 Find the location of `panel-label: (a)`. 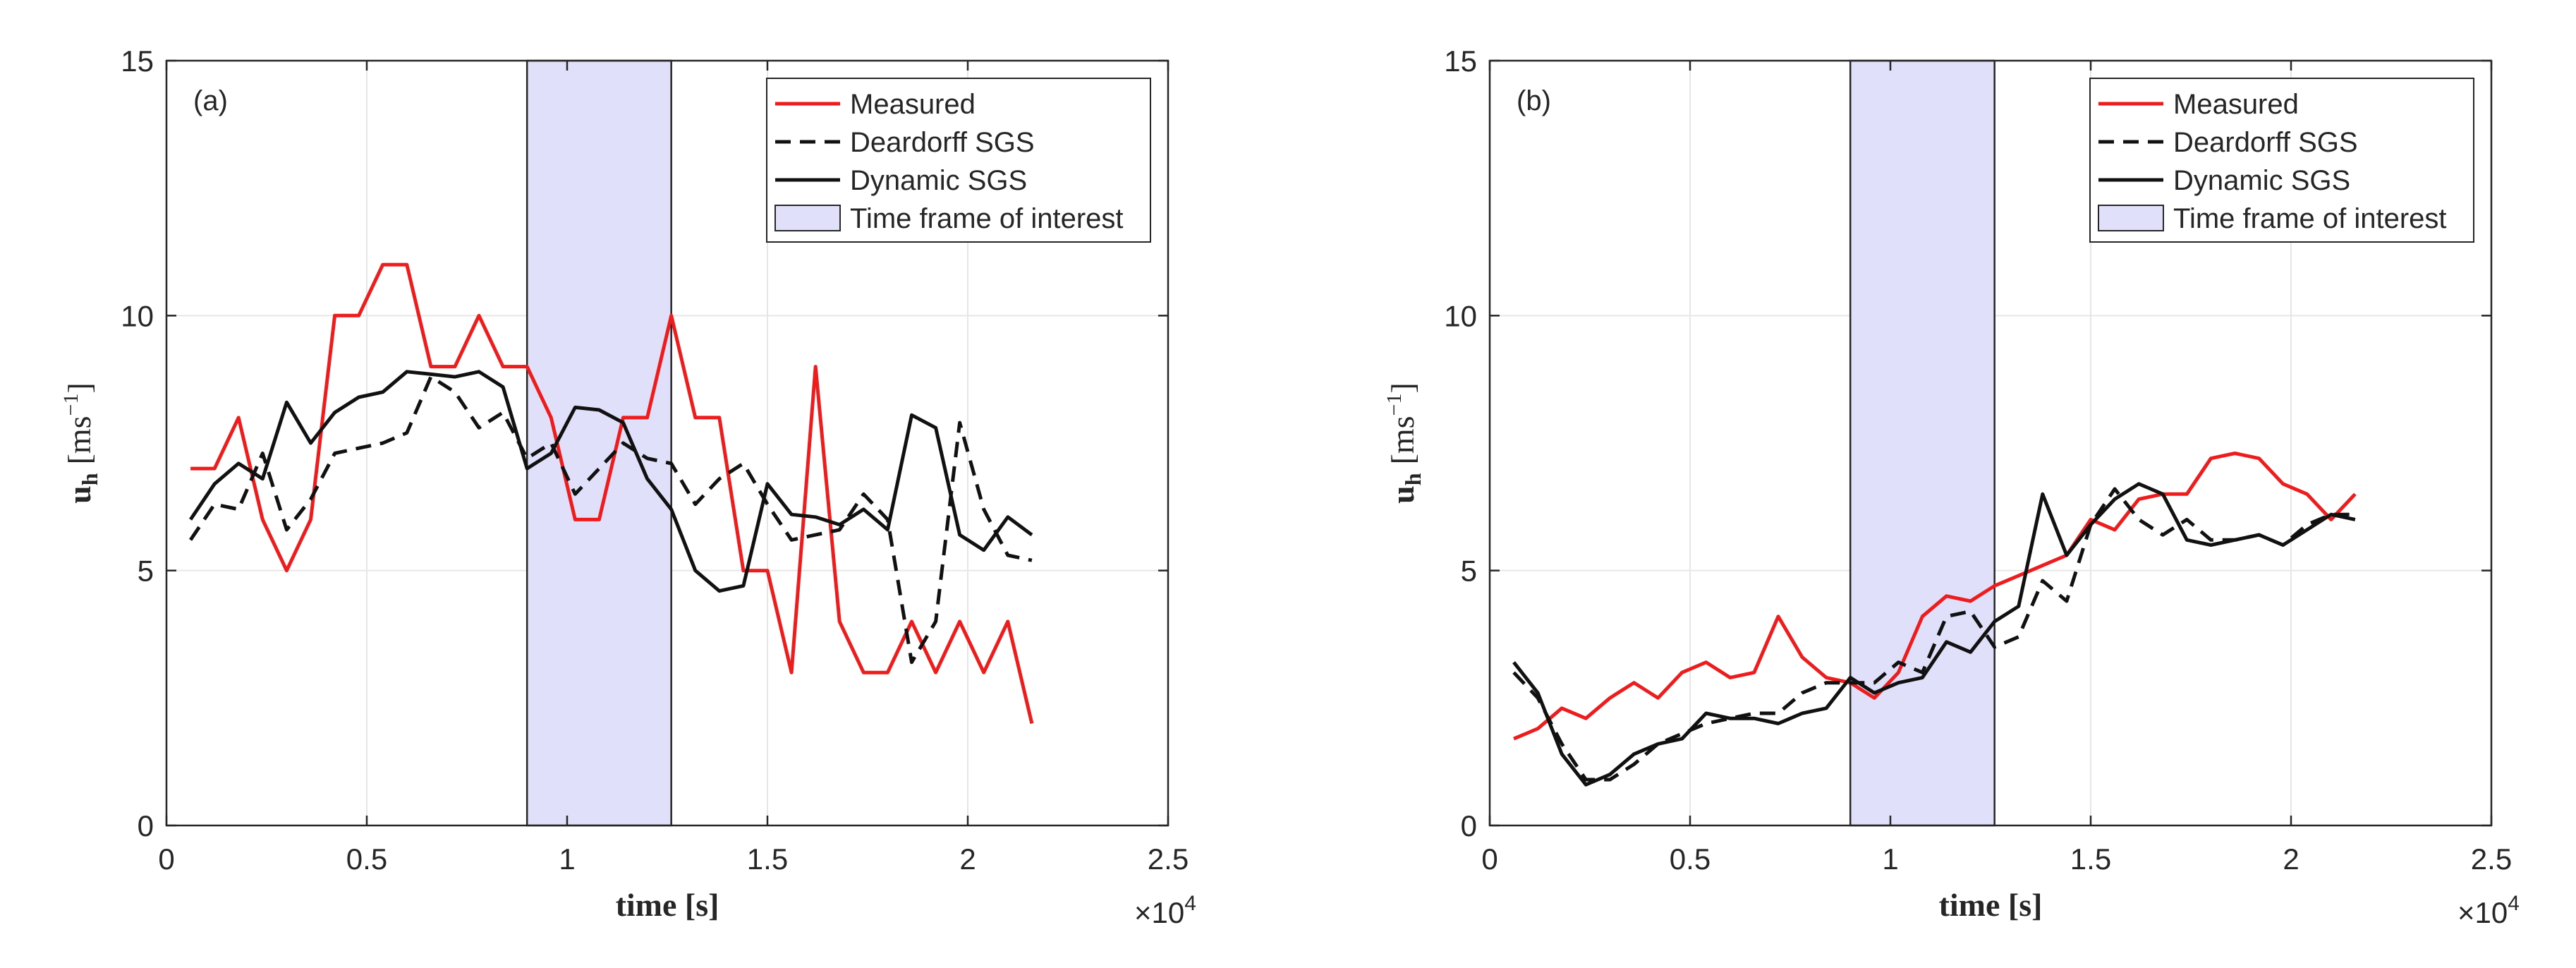

panel-label: (a) is located at coordinates (210, 101).